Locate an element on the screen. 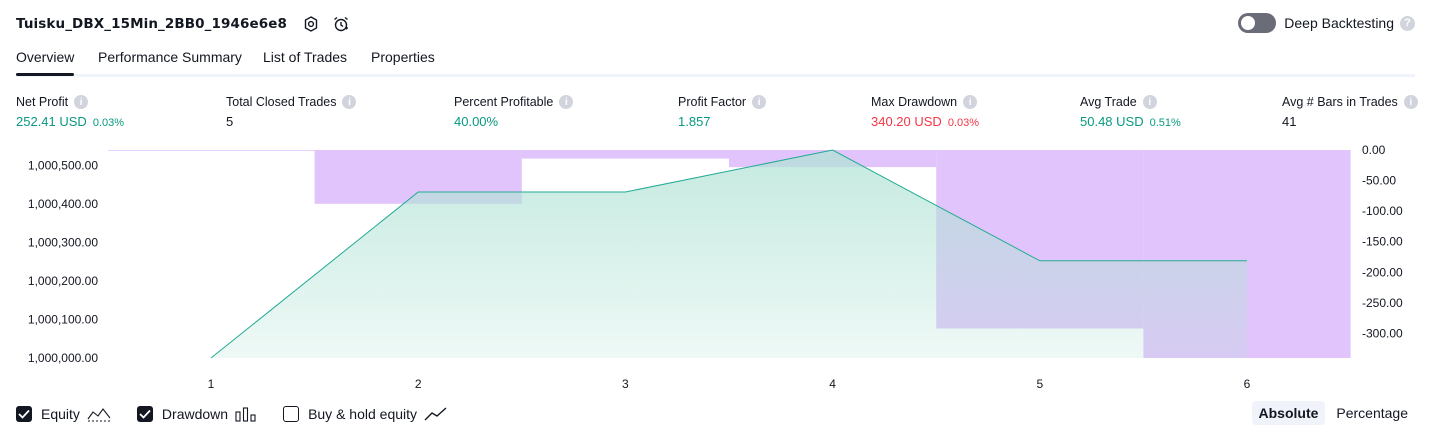 The height and width of the screenshot is (438, 1431). left-tick-label: 1,000,200.00 is located at coordinates (63, 281).